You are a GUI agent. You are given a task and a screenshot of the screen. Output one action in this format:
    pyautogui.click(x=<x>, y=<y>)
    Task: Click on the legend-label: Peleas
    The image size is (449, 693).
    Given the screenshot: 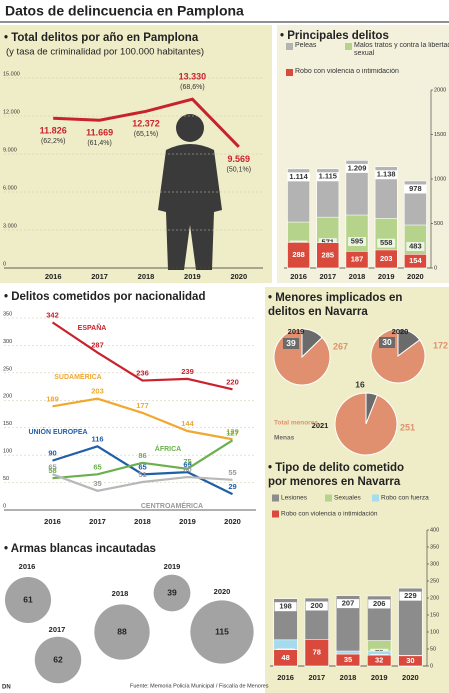 What is the action you would take?
    pyautogui.click(x=306, y=45)
    